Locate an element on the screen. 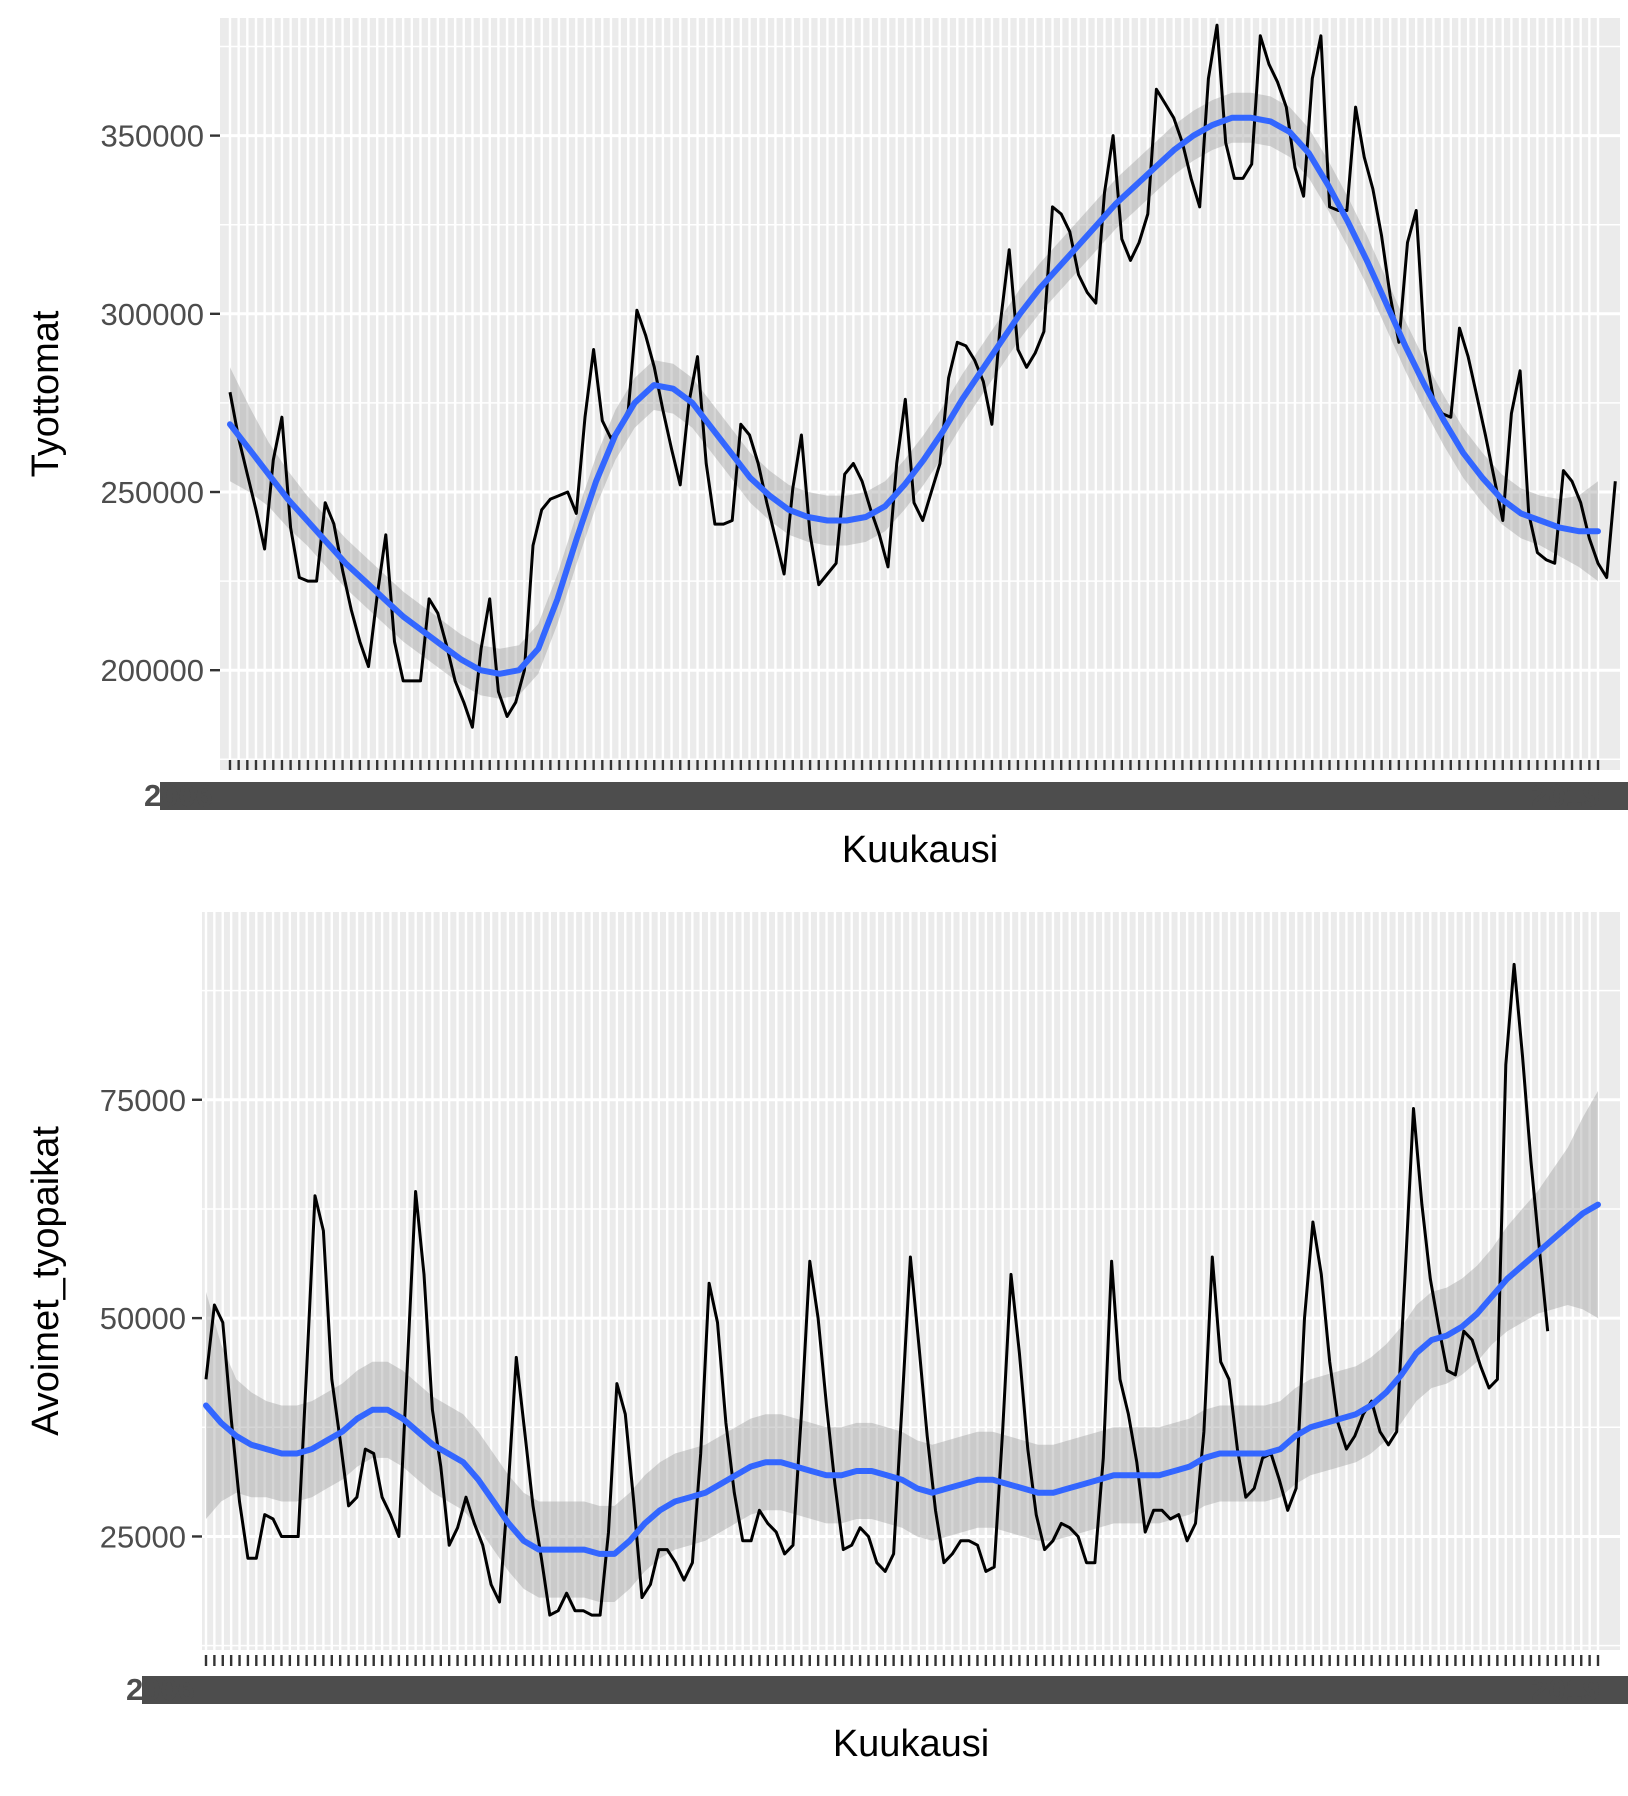 This screenshot has height=1796, width=1628. y-tick-label: 300000 is located at coordinates (152, 314).